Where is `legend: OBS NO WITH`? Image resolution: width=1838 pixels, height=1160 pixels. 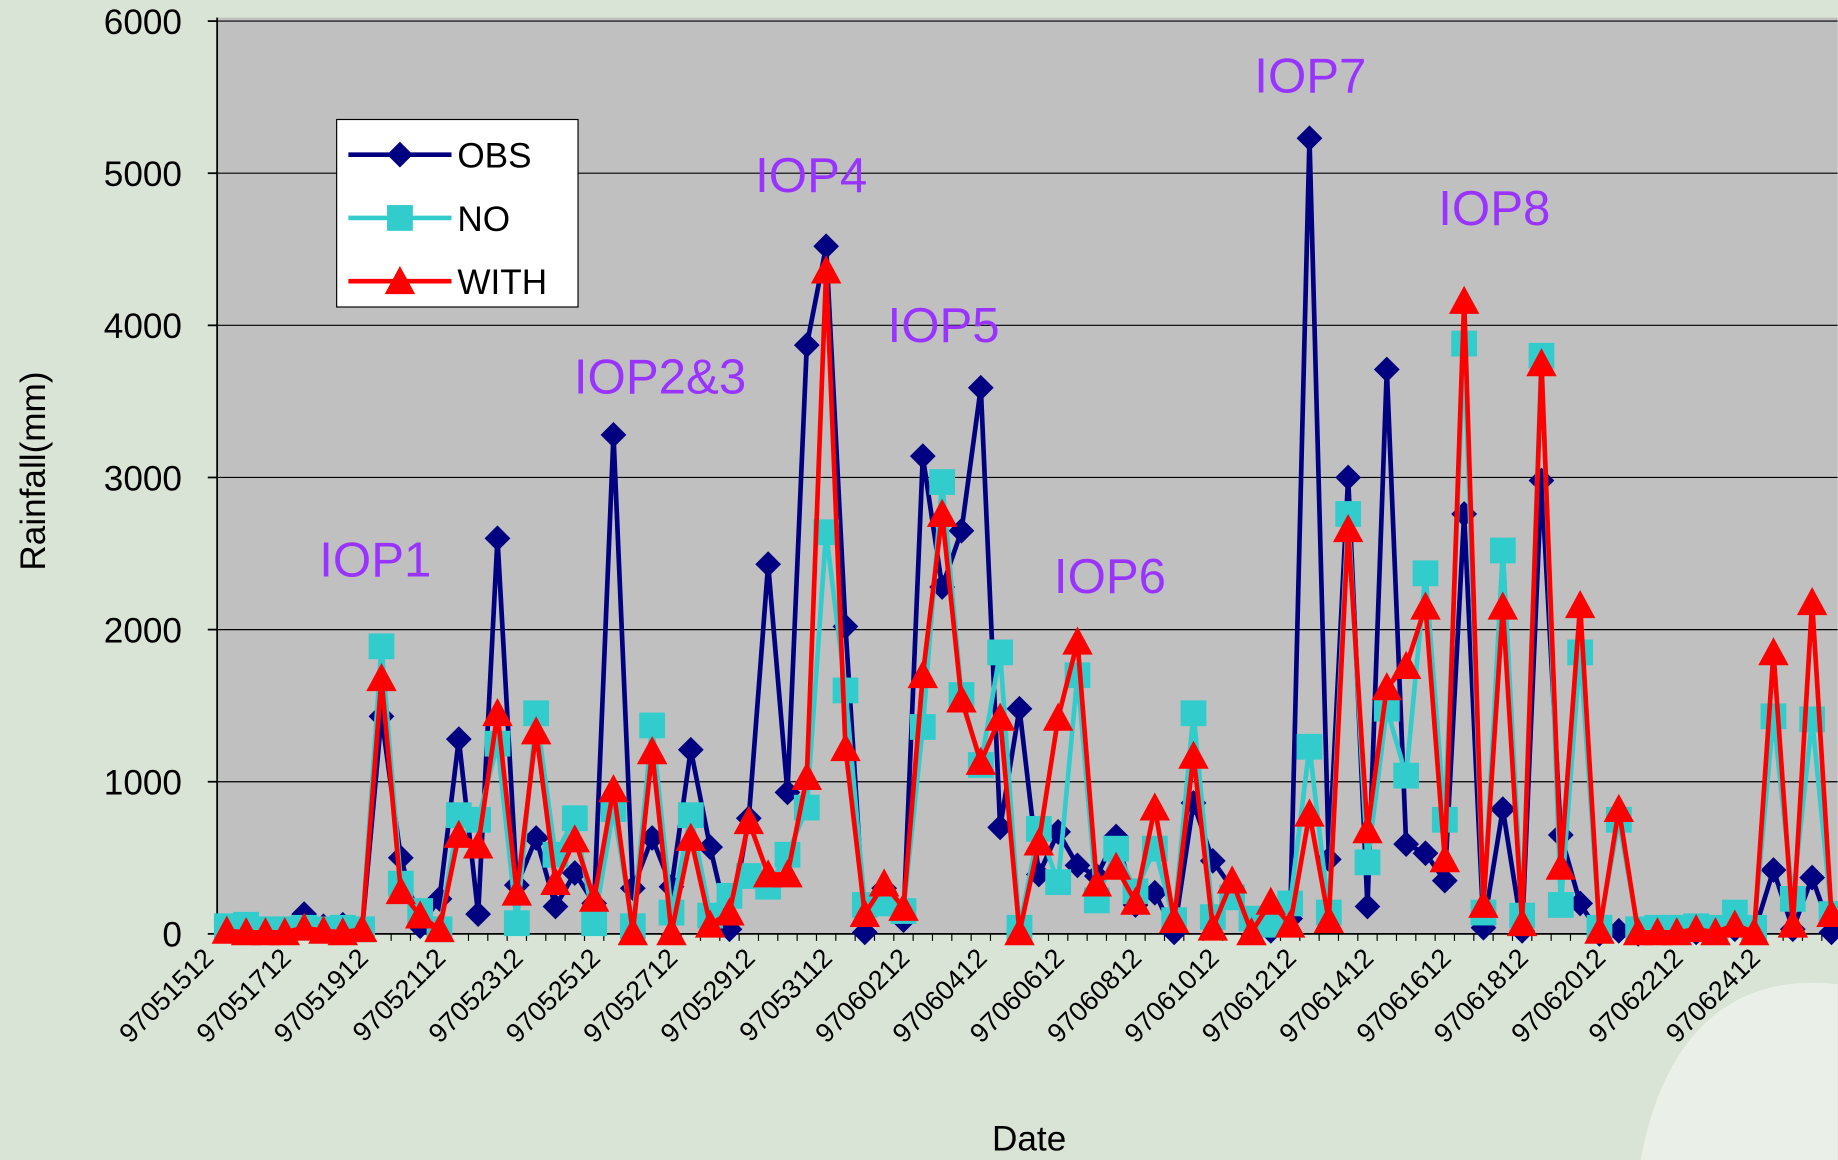
legend: OBS NO WITH is located at coordinates (457, 213).